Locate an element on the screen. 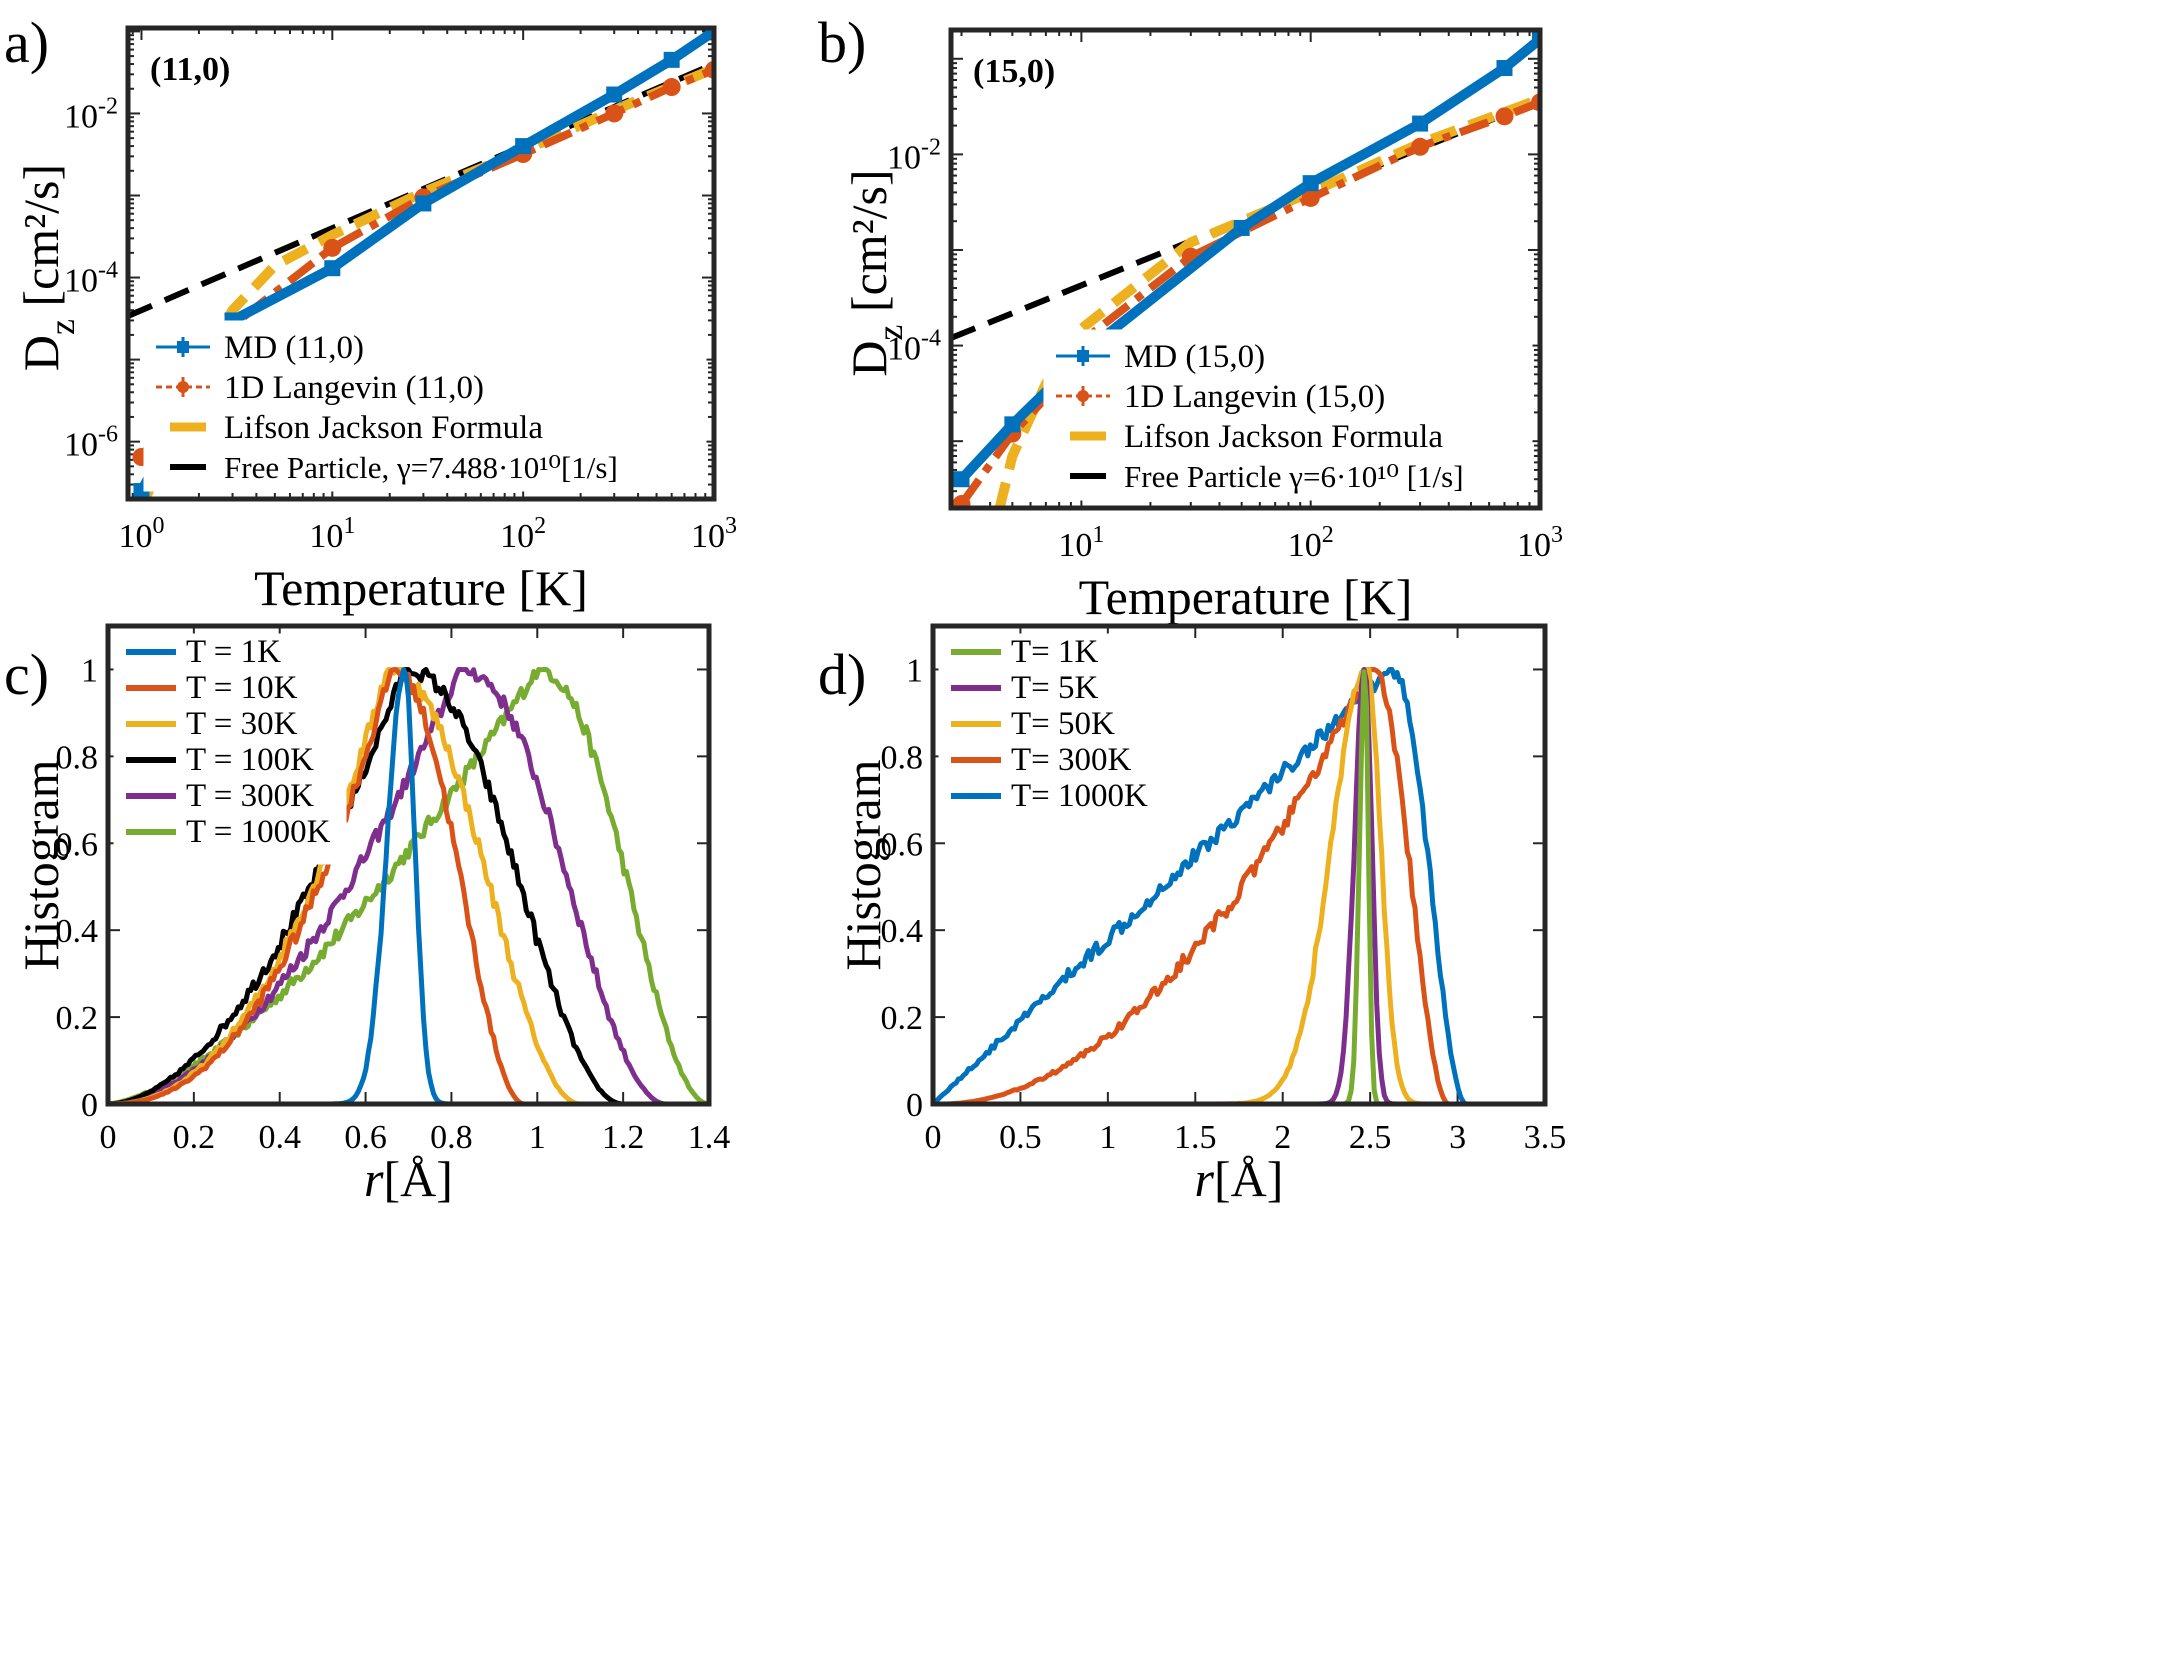 Image resolution: width=2170 pixels, height=1660 pixels. panel-label: d) is located at coordinates (842, 674).